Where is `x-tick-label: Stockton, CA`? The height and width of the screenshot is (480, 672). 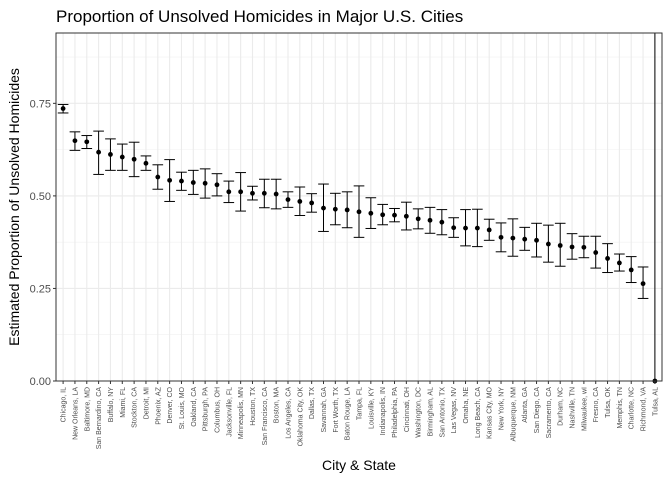 x-tick-label: Stockton, CA is located at coordinates (135, 407).